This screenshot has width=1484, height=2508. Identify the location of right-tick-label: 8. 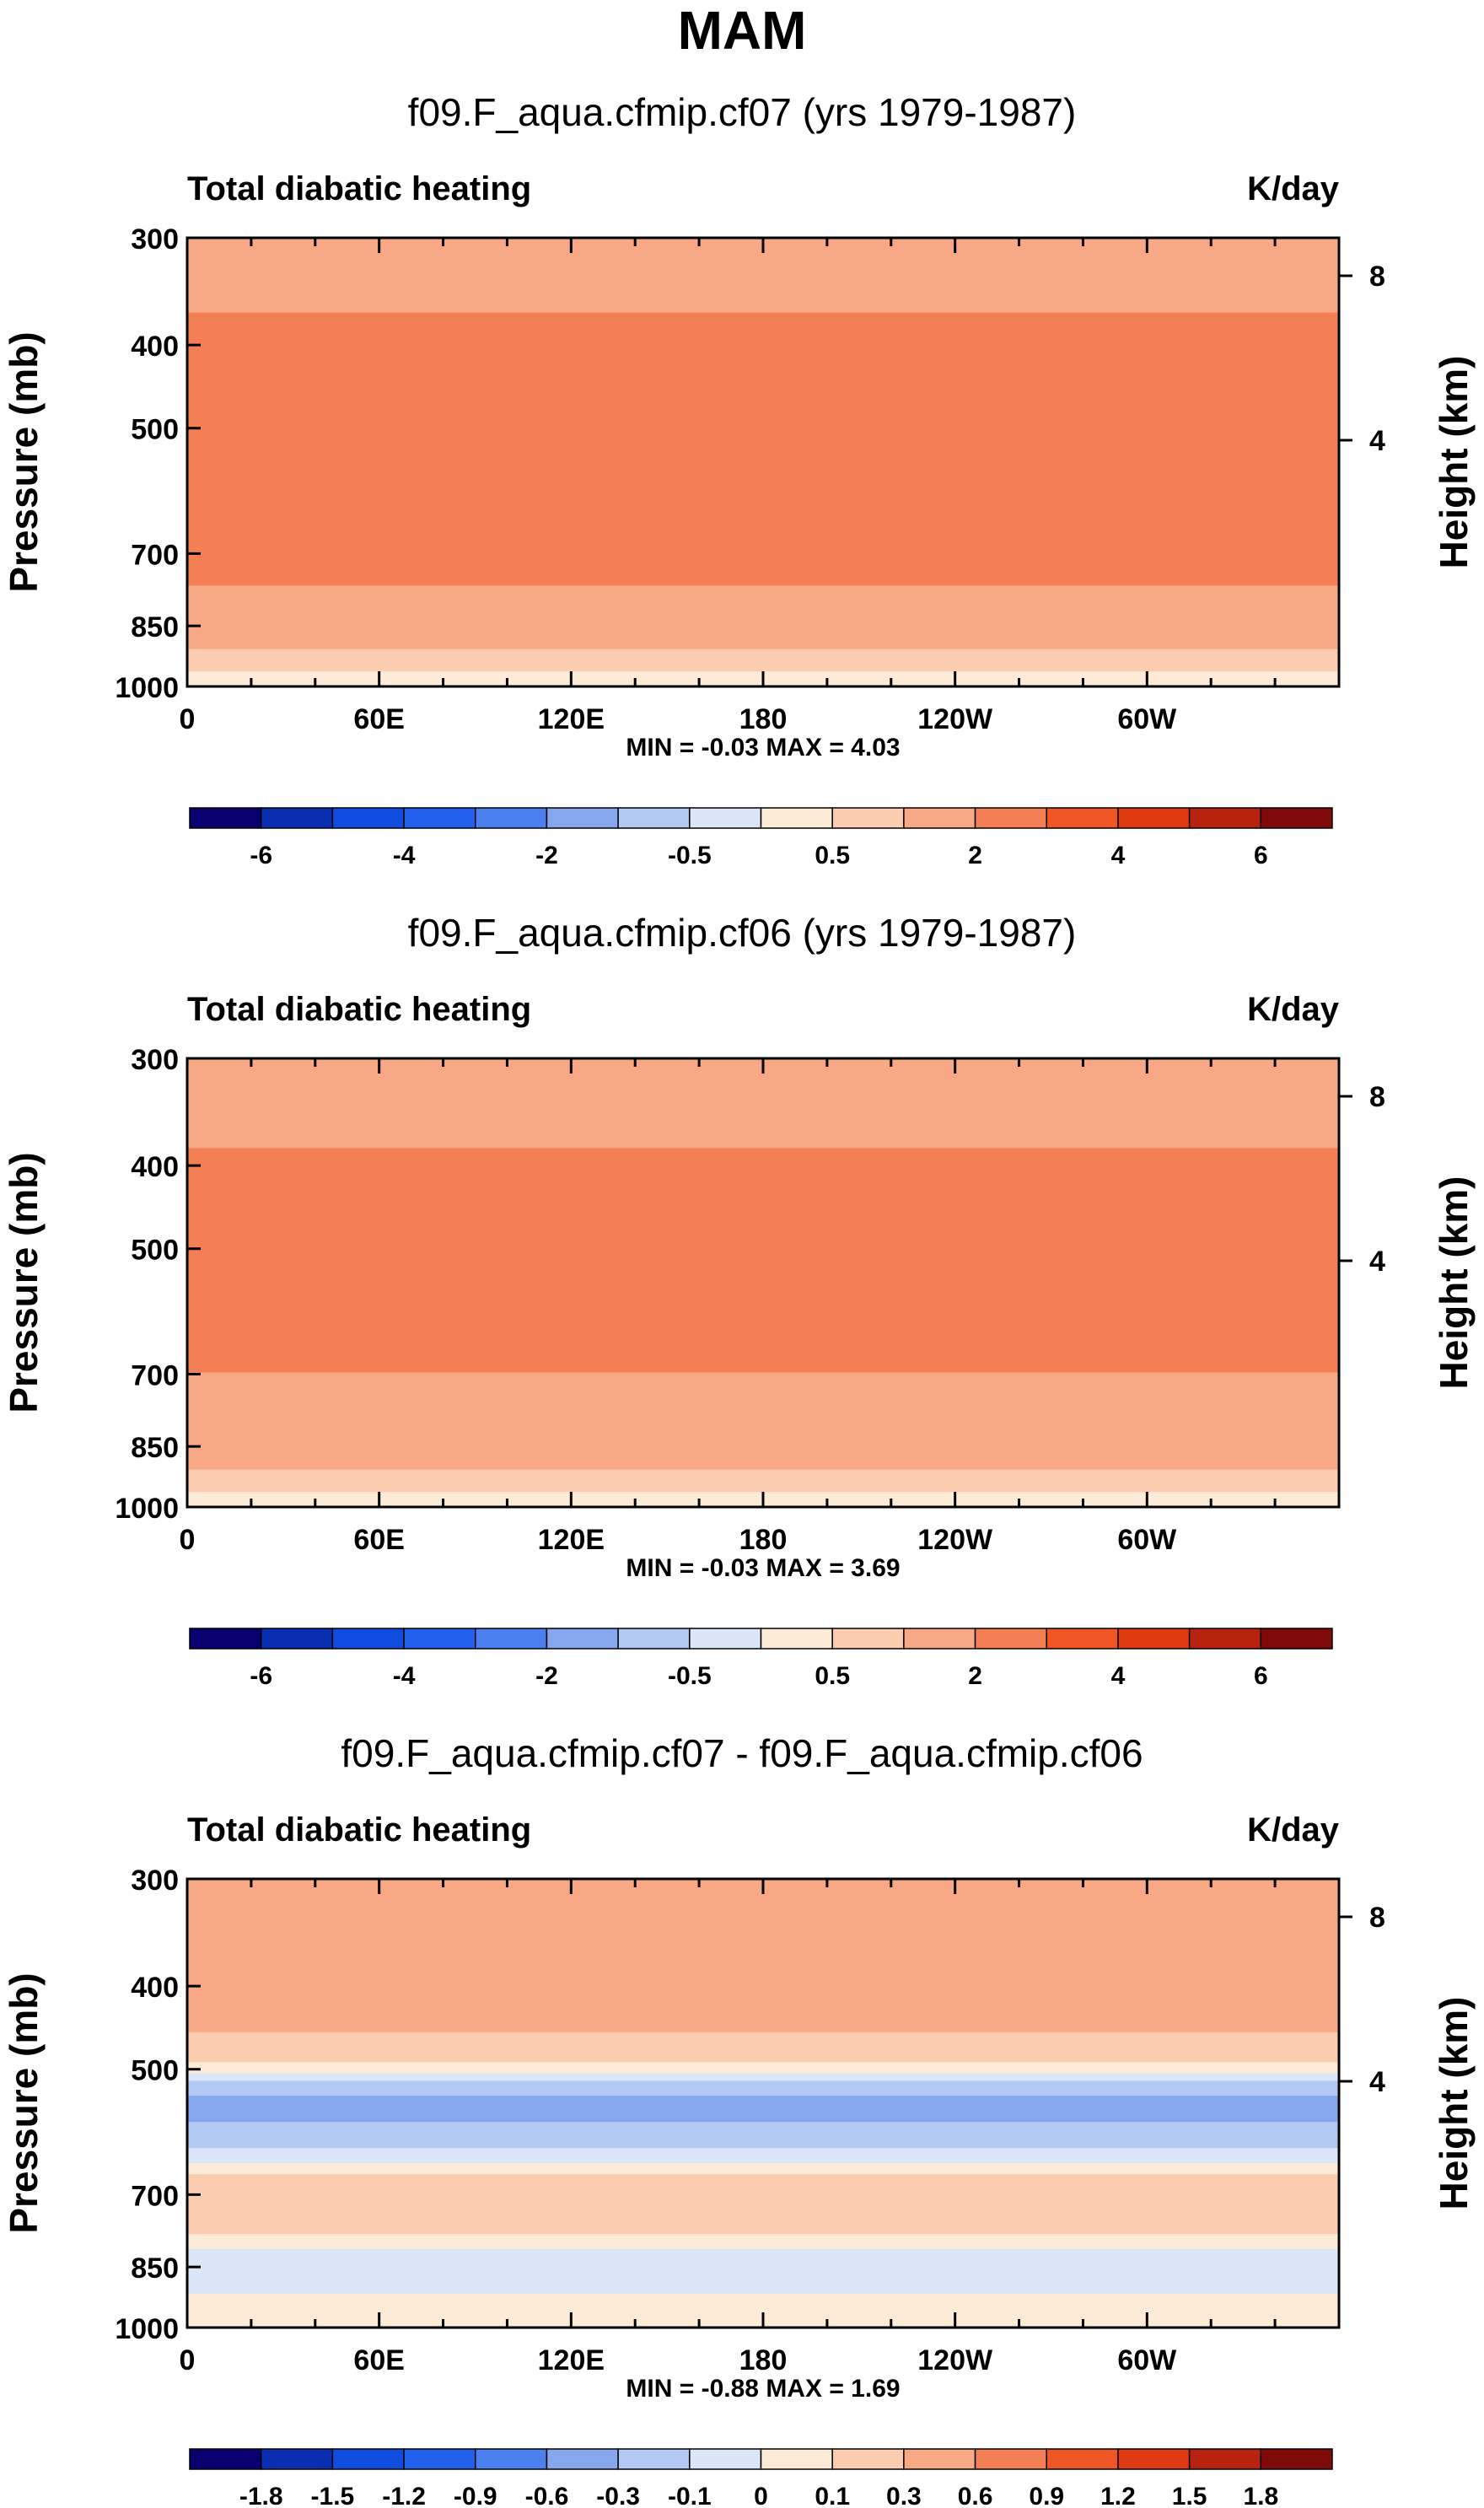
(1377, 277).